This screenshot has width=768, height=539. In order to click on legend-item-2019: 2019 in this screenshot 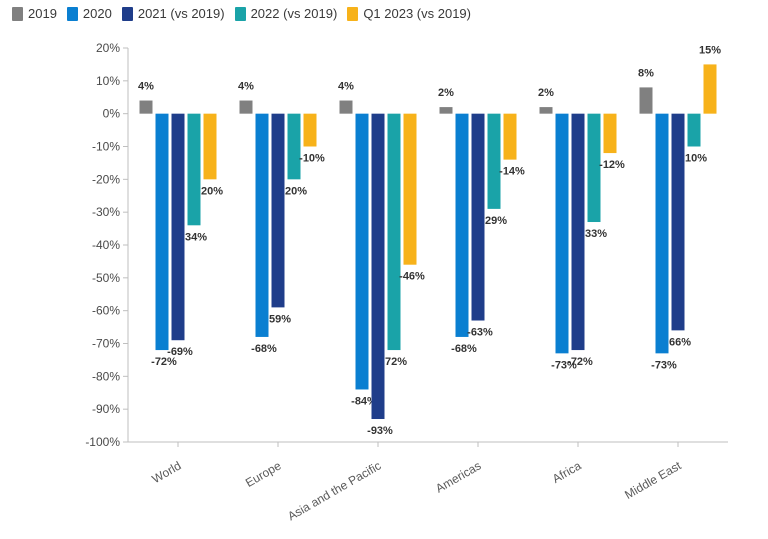, I will do `click(34, 13)`.